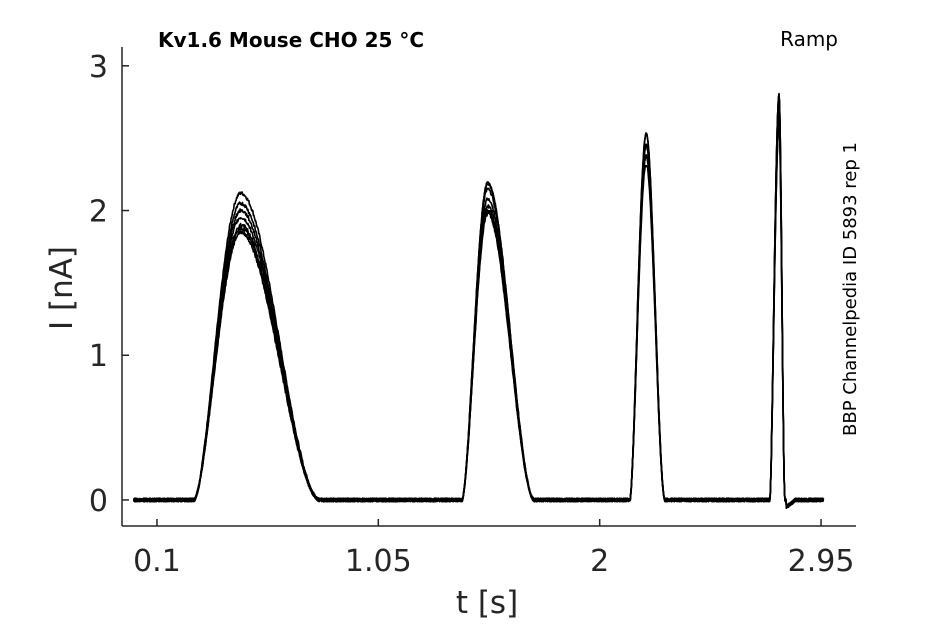  What do you see at coordinates (809, 39) in the screenshot?
I see `protocol-label: Ramp` at bounding box center [809, 39].